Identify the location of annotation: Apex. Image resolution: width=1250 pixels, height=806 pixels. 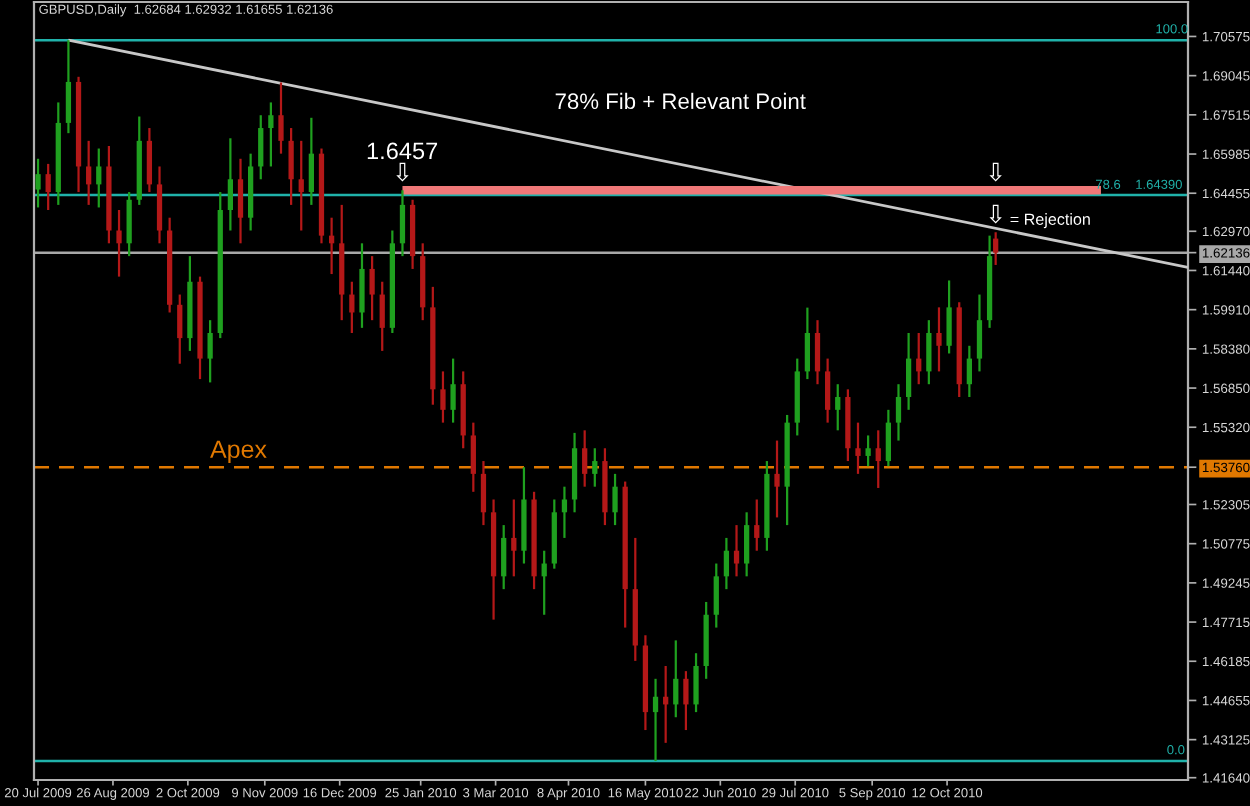
(238, 452).